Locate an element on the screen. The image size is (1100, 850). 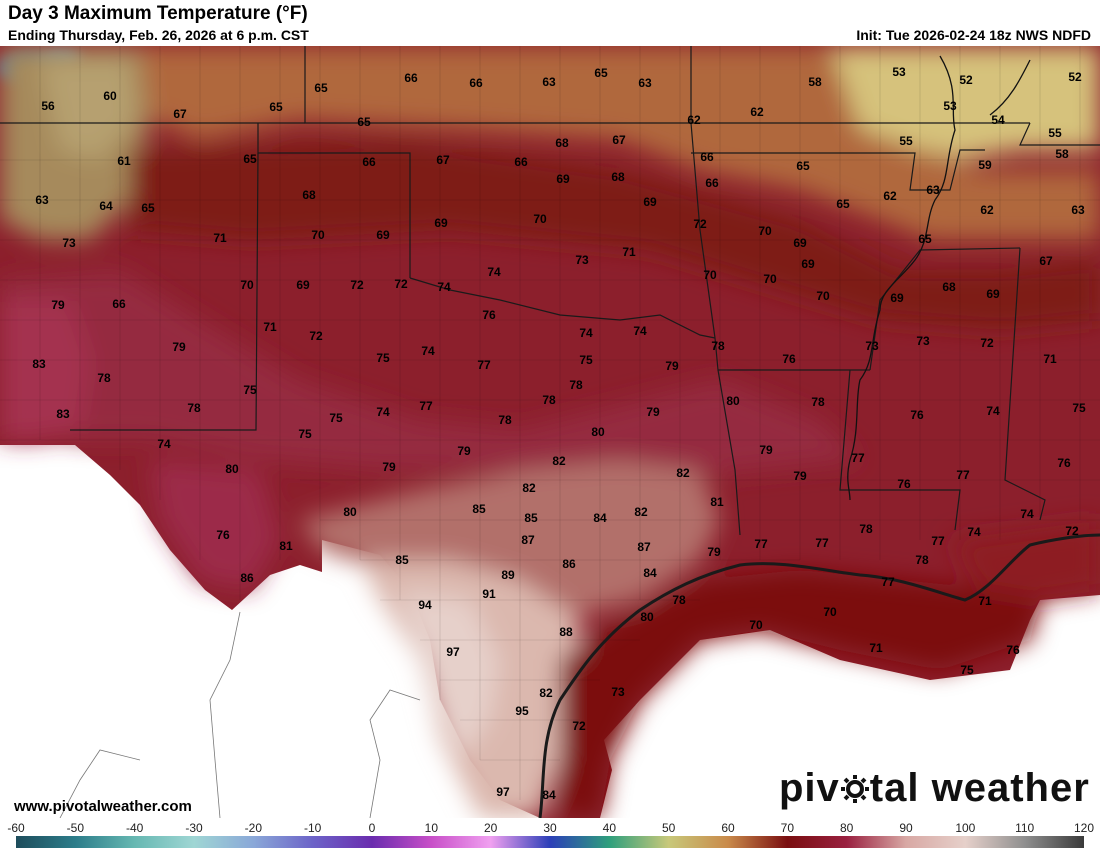
temp-label: 54 is located at coordinates (998, 120).